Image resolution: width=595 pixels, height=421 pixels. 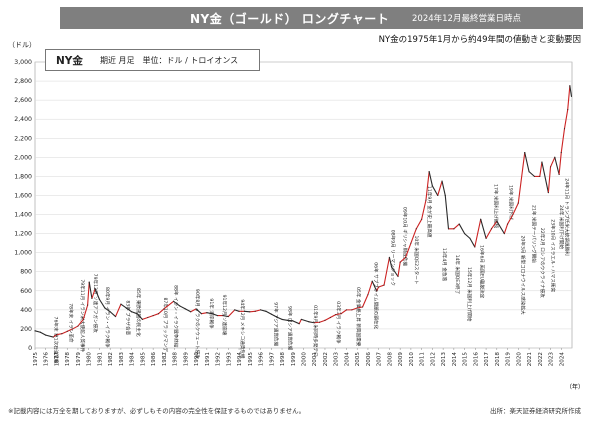 What do you see at coordinates (567, 217) in the screenshot?
I see `event-annotation: 24年11月 トランプ氏米大統領選勝利` at bounding box center [567, 217].